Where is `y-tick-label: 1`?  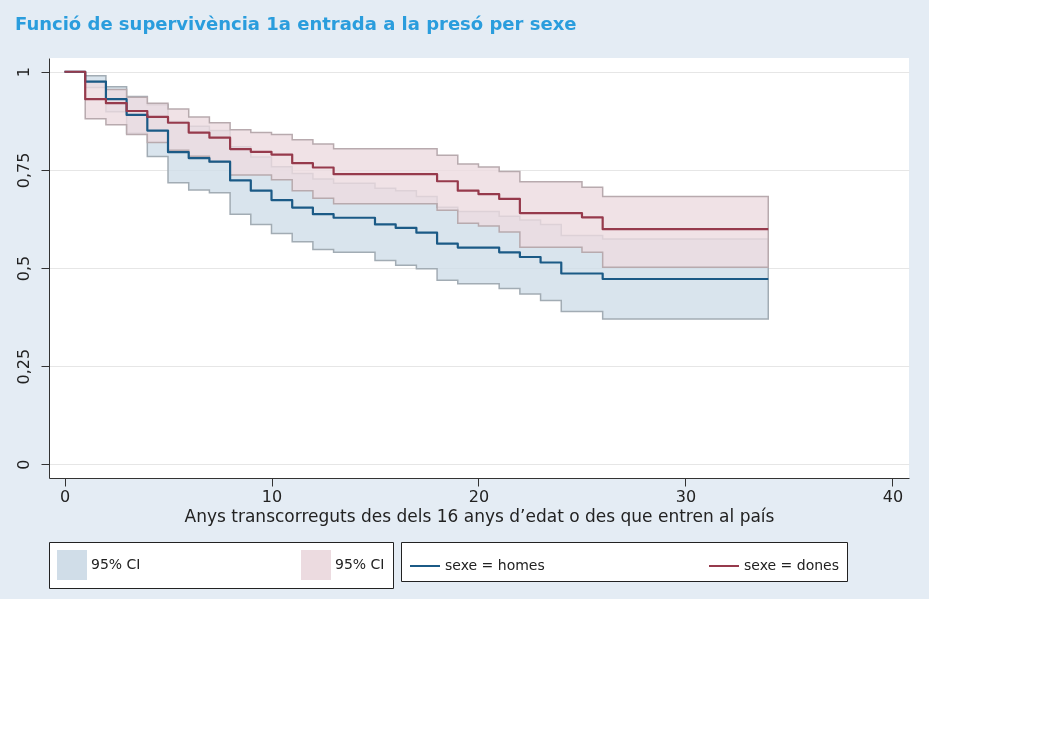 y-tick-label: 1 is located at coordinates (23, 72).